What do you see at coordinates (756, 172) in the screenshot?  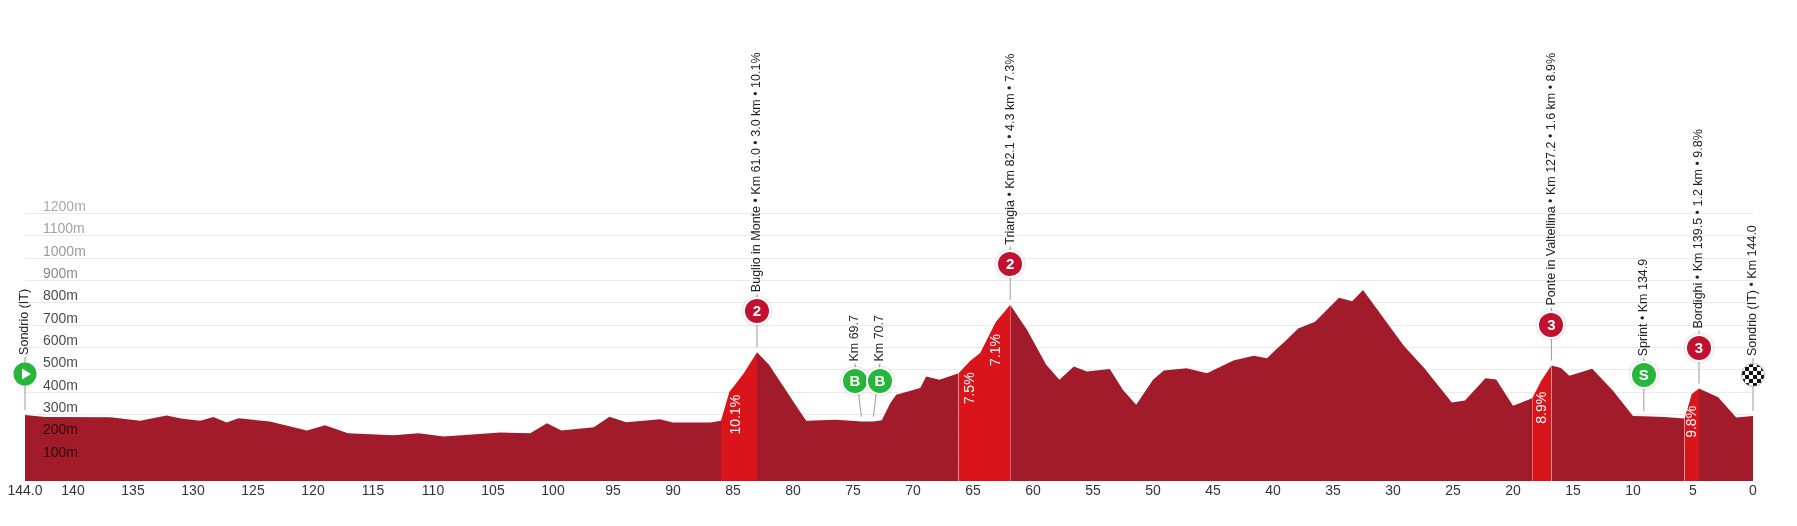 I see `annotation: Buglio in Monte • Km 61.0 • 3.0 km • 10.1%` at bounding box center [756, 172].